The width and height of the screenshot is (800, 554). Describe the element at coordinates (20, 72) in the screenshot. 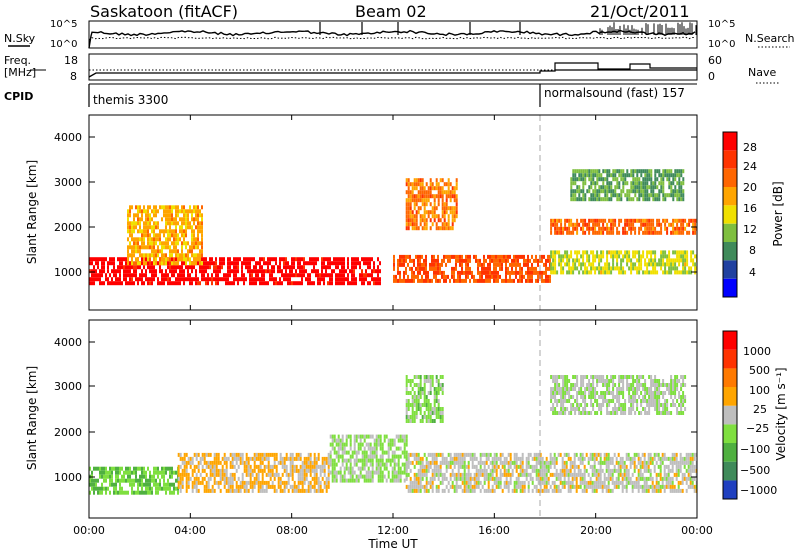

I see `freq-left-label-2: [MHz]` at that location.